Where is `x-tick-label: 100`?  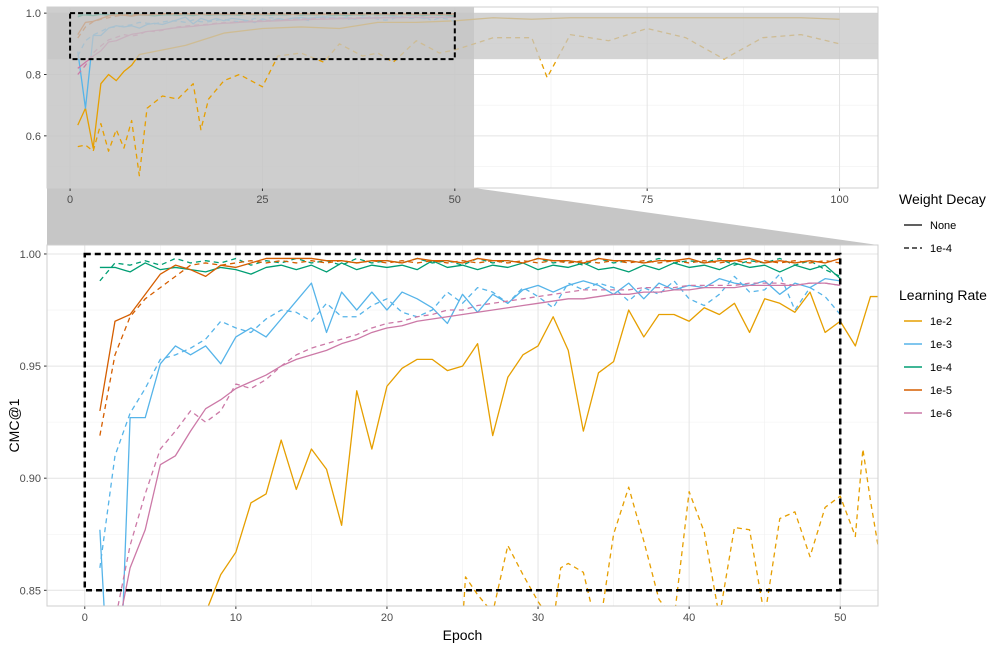
x-tick-label: 100 is located at coordinates (839, 200).